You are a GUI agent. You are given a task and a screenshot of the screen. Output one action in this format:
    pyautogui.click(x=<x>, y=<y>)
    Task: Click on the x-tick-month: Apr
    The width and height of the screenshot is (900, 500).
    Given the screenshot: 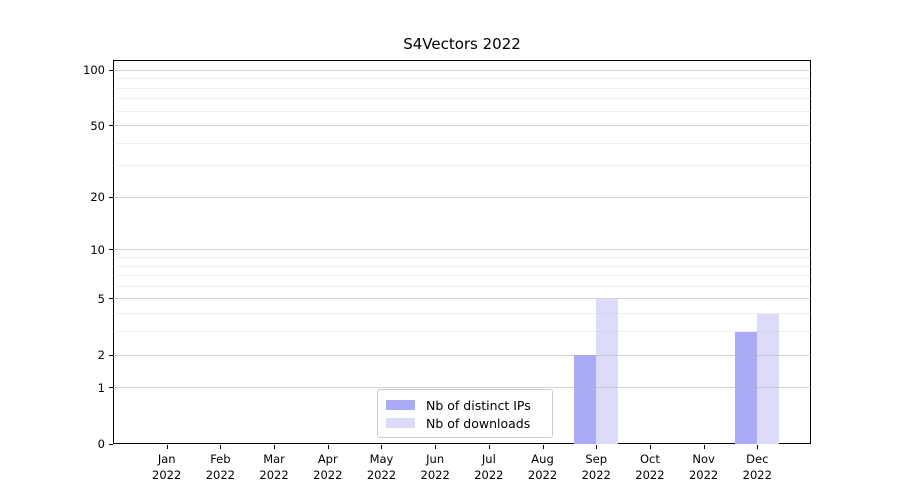 What is the action you would take?
    pyautogui.click(x=327, y=459)
    